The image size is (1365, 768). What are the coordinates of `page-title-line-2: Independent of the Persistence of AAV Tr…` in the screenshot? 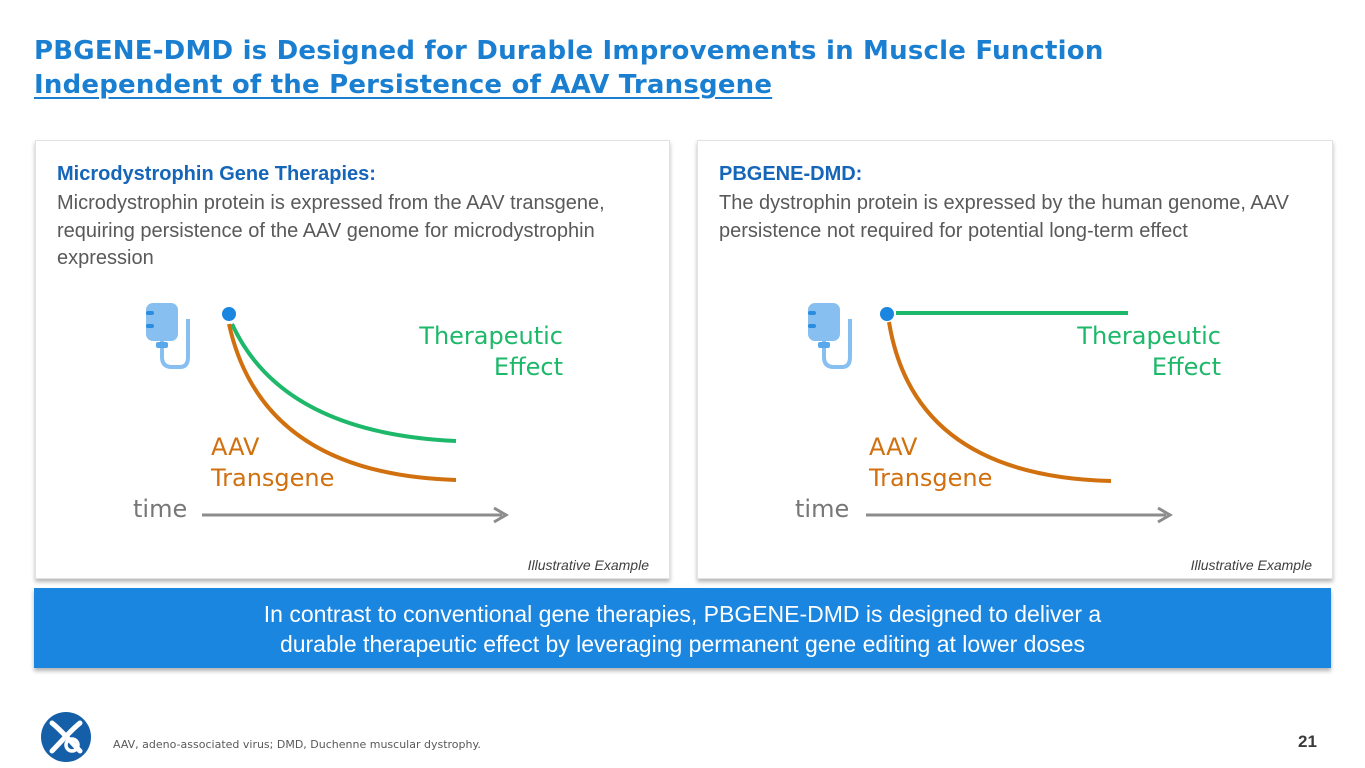 It's located at (403, 85).